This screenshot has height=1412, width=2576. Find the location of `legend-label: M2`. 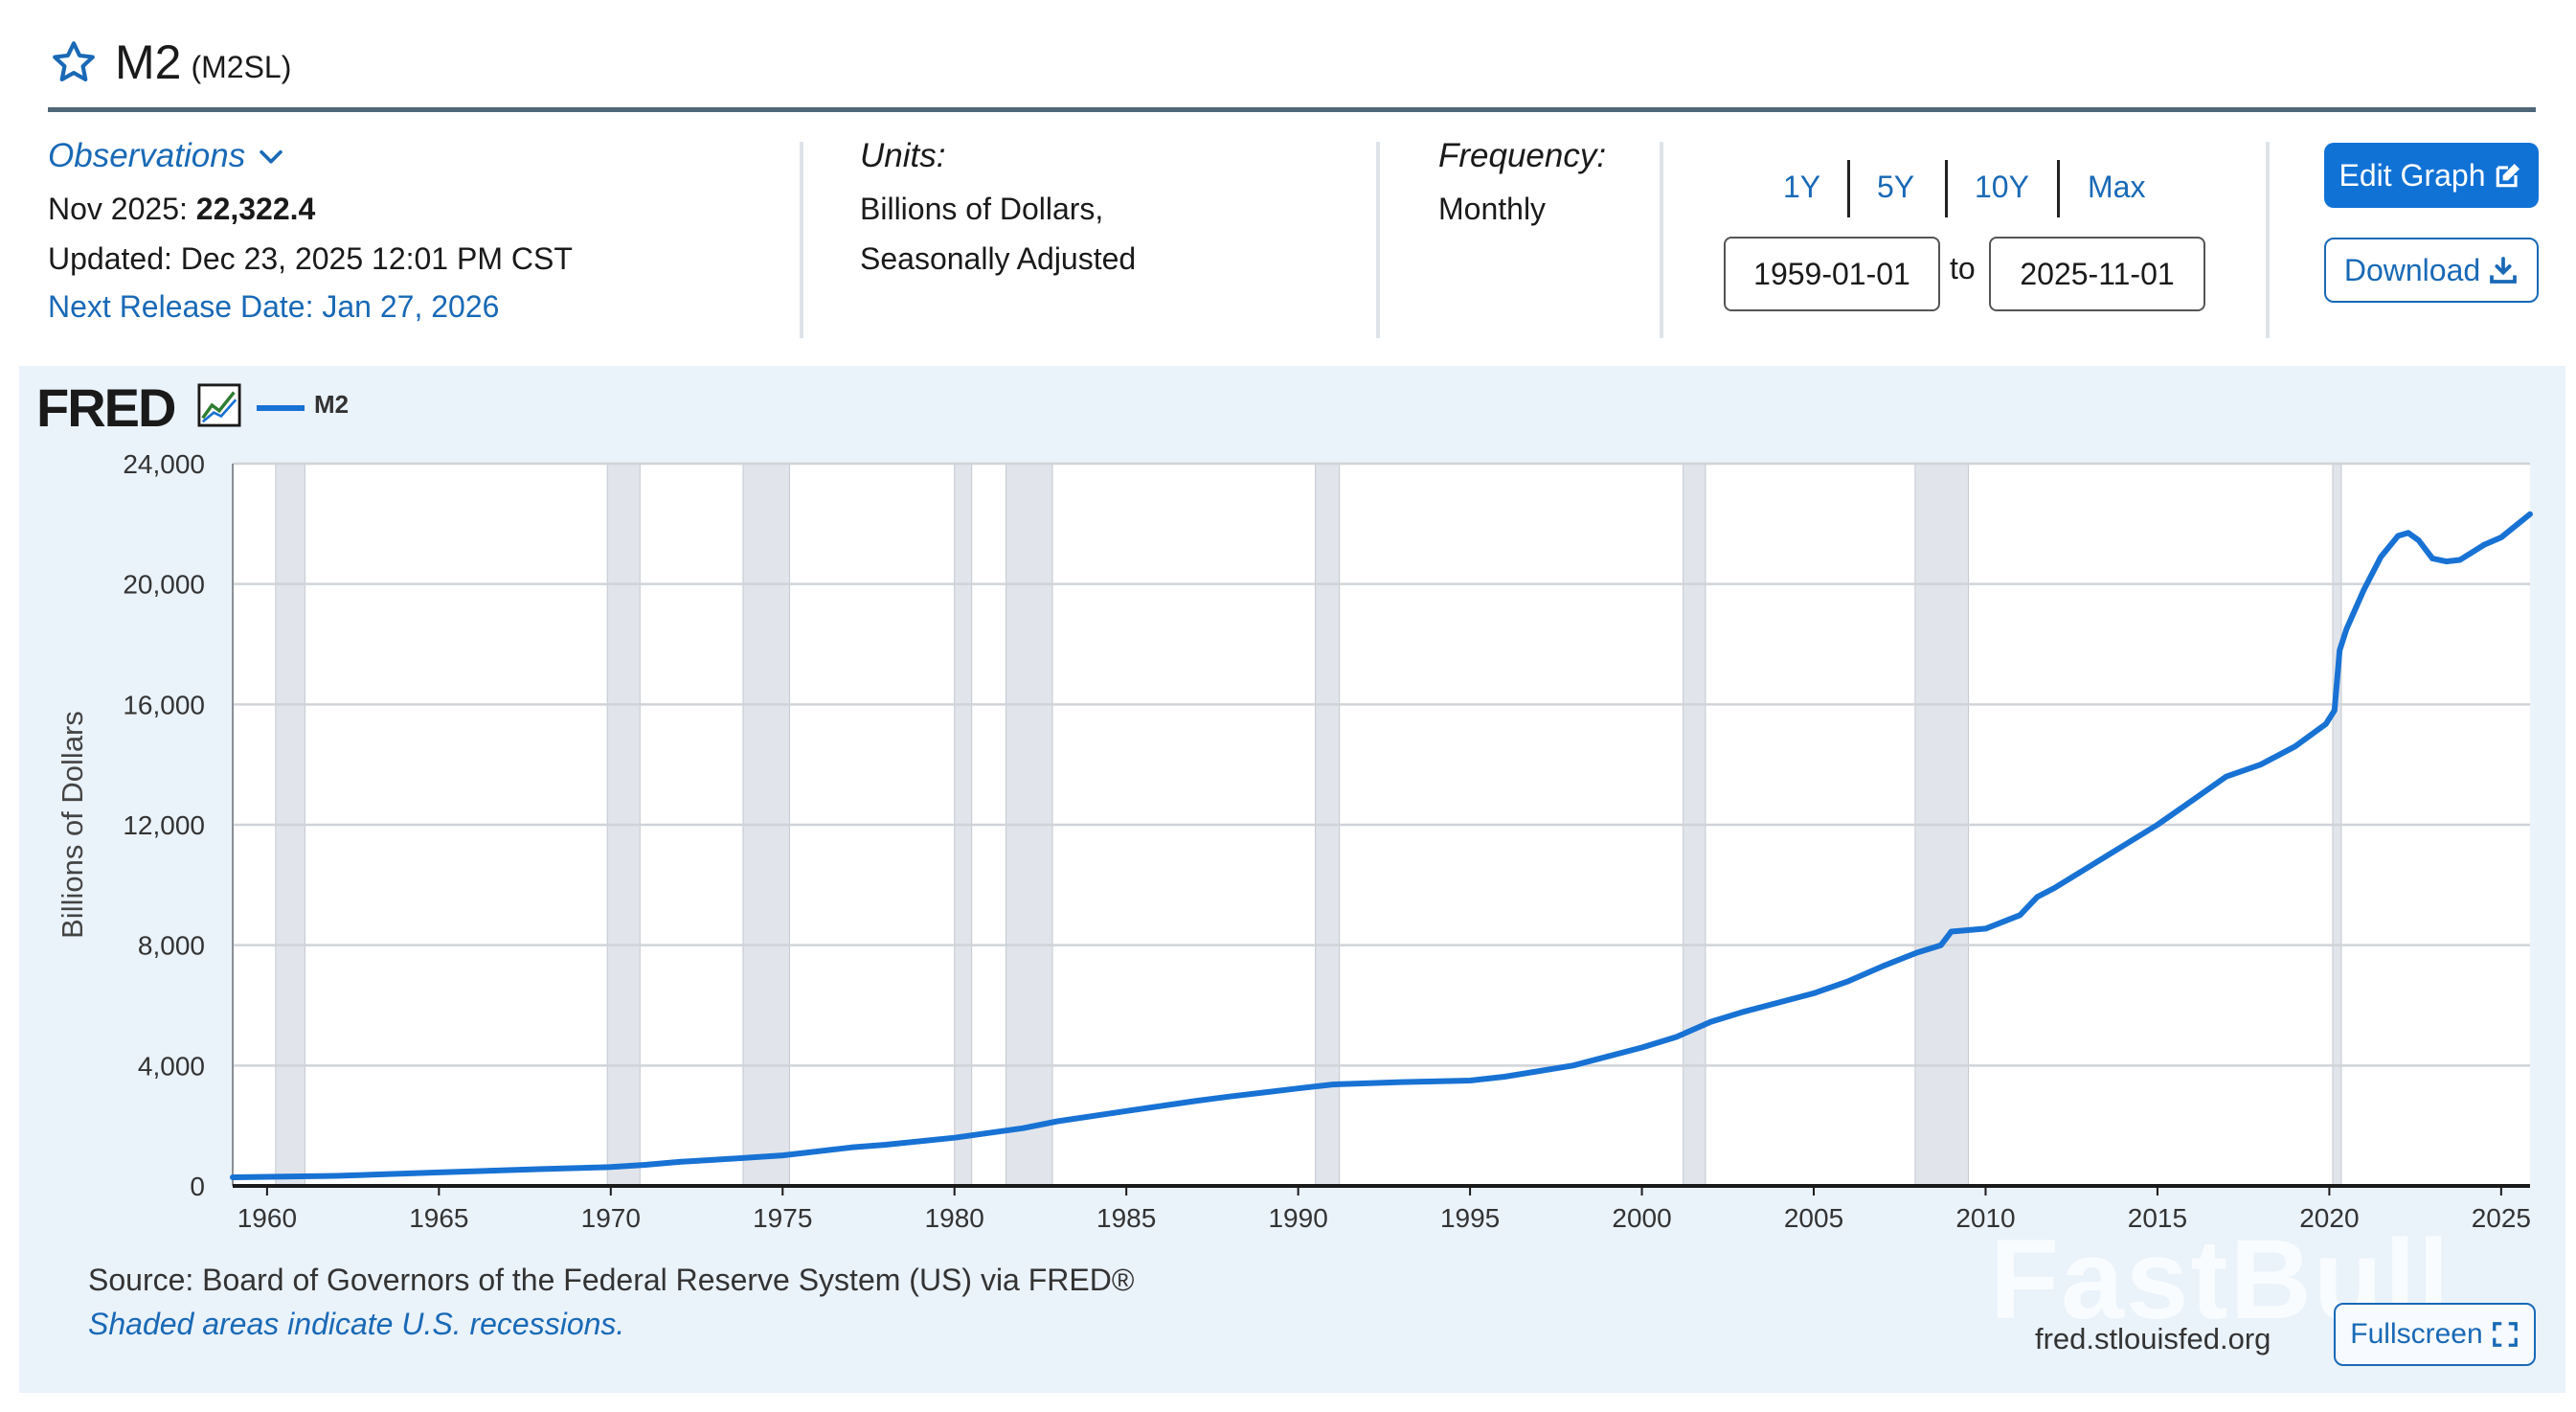

legend-label: M2 is located at coordinates (332, 404).